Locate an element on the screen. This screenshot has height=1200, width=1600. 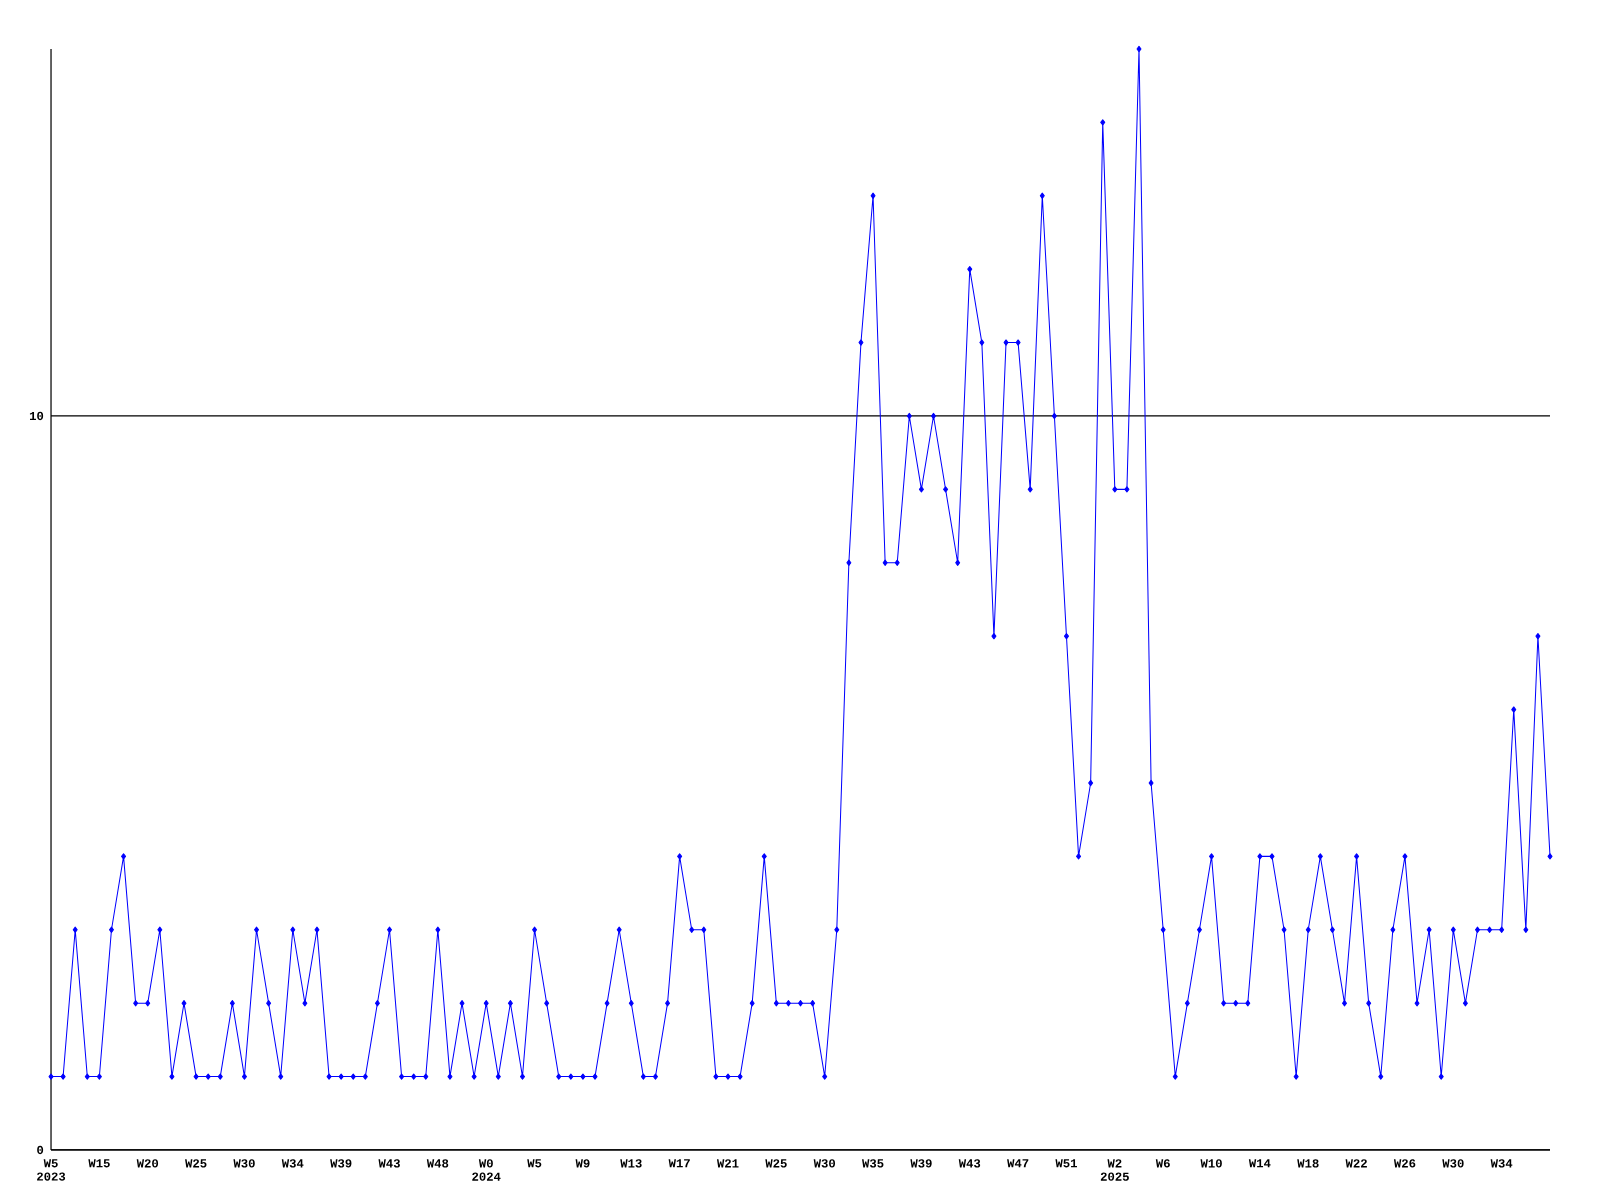
x-tick-label: W5 2023 is located at coordinates (51, 1170).